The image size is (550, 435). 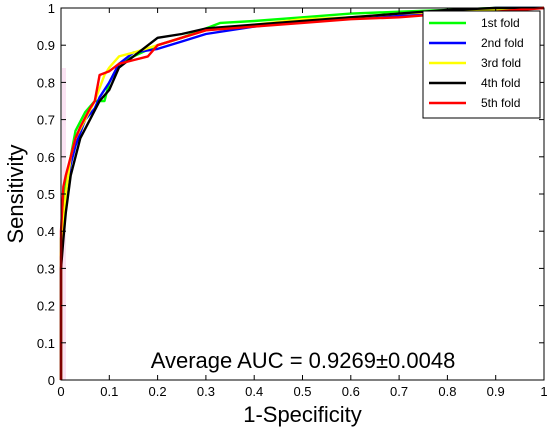 I want to click on y-tick-label: 0.4, so click(x=46, y=231).